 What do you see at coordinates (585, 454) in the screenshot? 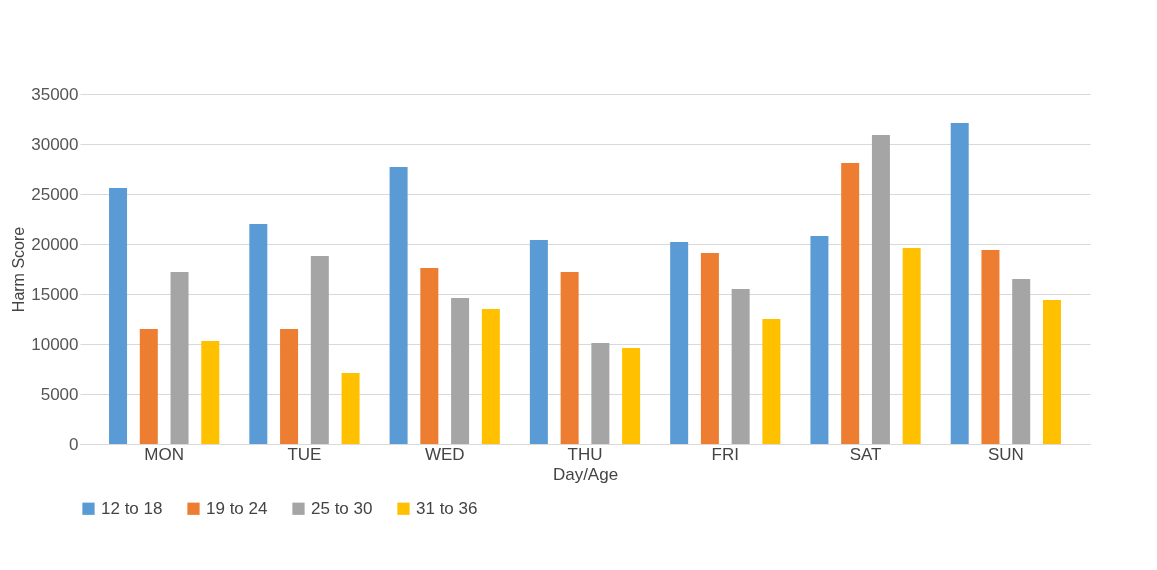
I see `x-tick-label: THU` at bounding box center [585, 454].